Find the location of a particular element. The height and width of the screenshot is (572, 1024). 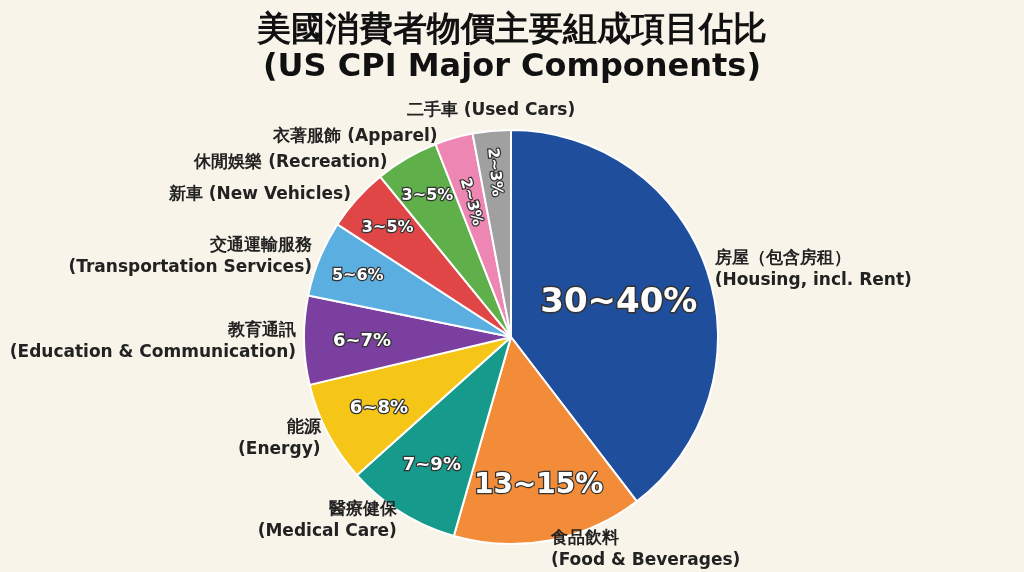

data-label: 6~8% is located at coordinates (379, 406).